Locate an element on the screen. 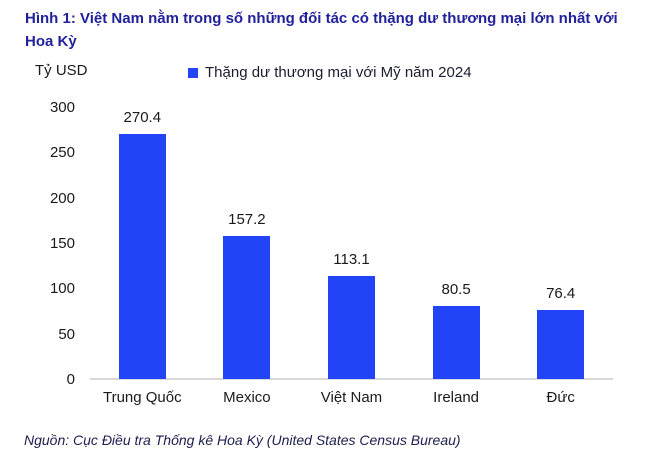 This screenshot has width=669, height=465. y-tick-label: 300 is located at coordinates (62, 107).